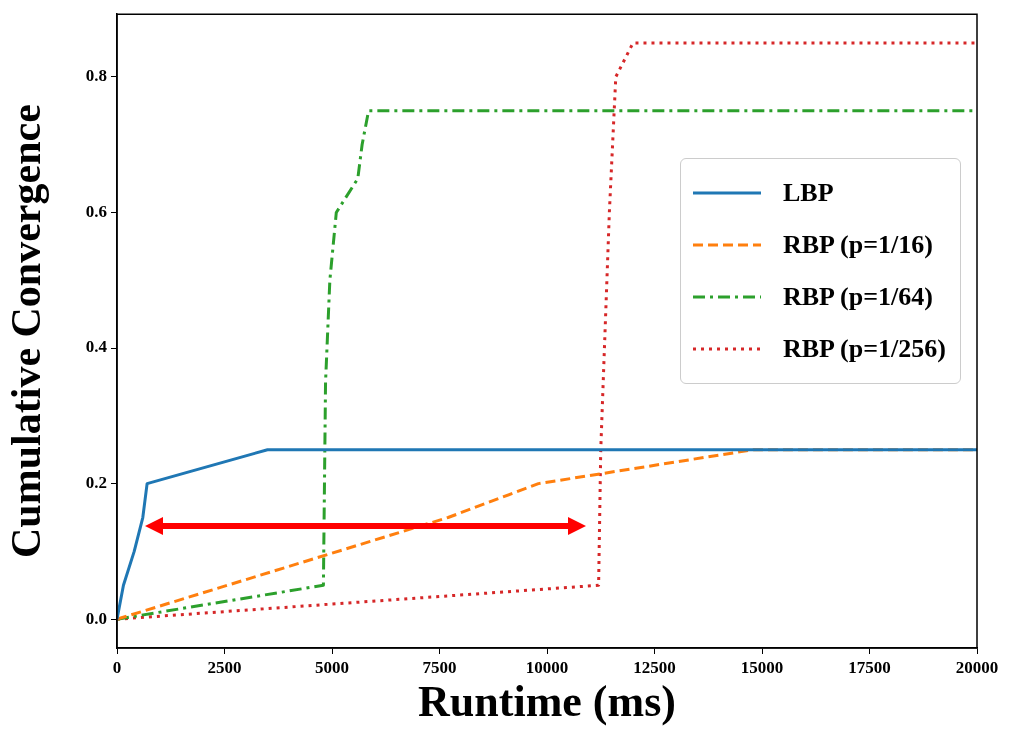 The height and width of the screenshot is (735, 1010). What do you see at coordinates (96, 618) in the screenshot?
I see `y-tick-label: 0.0` at bounding box center [96, 618].